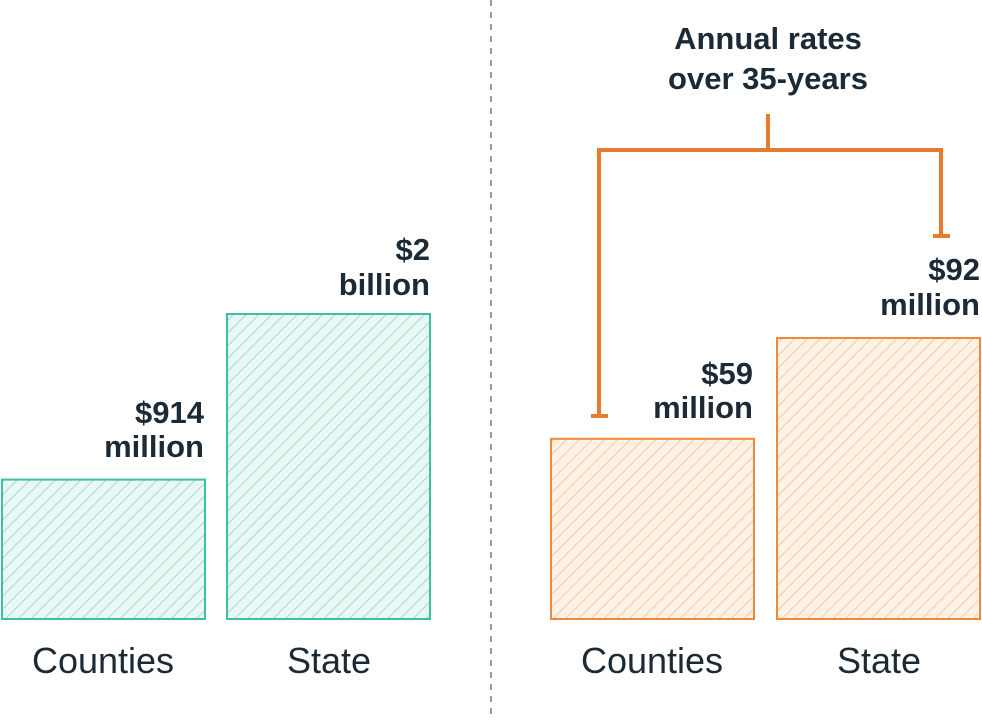 The height and width of the screenshot is (720, 982). What do you see at coordinates (154, 446) in the screenshot?
I see `value-label-counties-total-unit: million` at bounding box center [154, 446].